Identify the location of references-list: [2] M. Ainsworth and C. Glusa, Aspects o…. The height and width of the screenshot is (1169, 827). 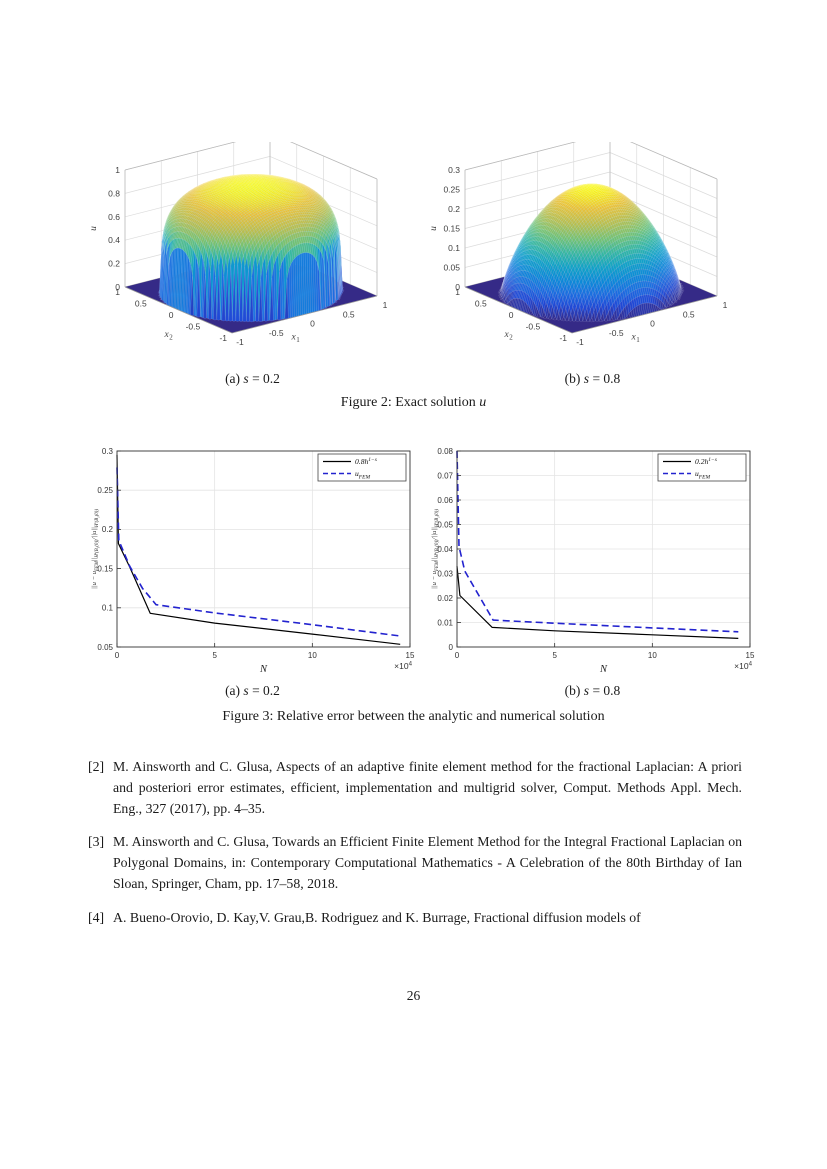
(415, 849).